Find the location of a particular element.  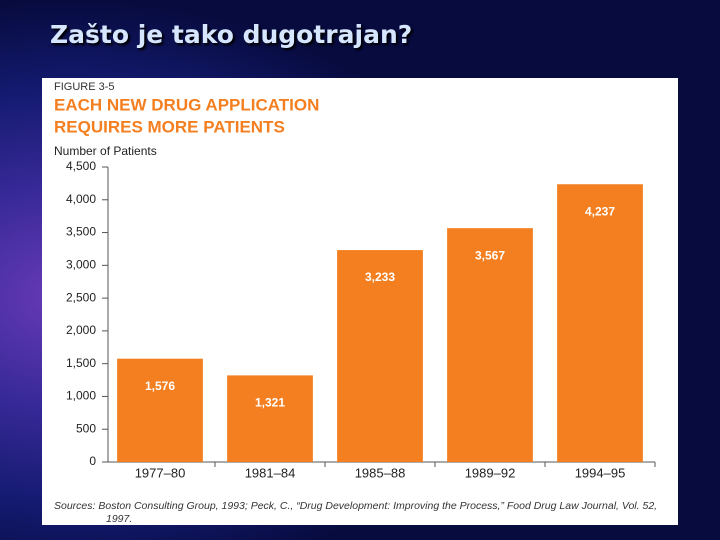

chart-title: REQUIRES MORE PATIENTS is located at coordinates (169, 126).